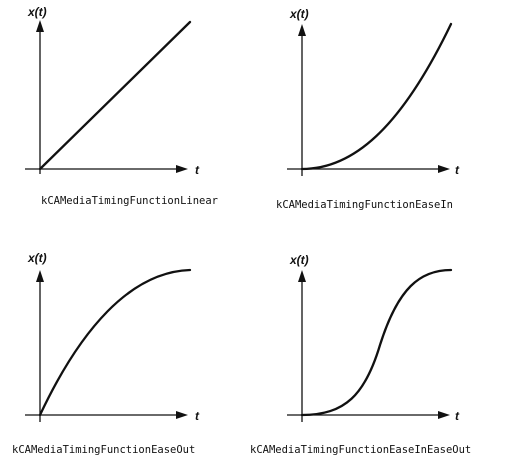 The height and width of the screenshot is (468, 513). What do you see at coordinates (115, 342) in the screenshot?
I see `ease-out-curve` at bounding box center [115, 342].